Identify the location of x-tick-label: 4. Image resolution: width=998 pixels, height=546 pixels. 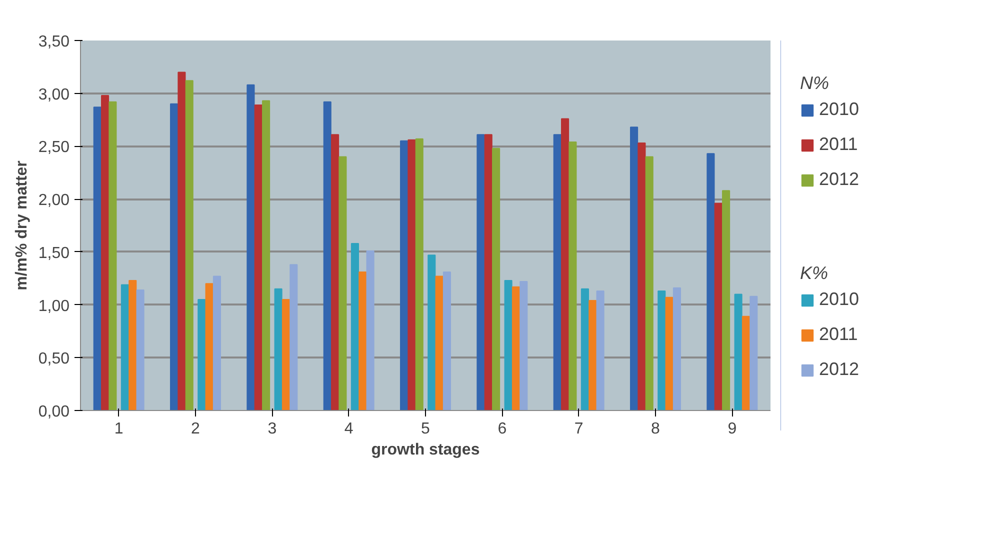
(349, 429).